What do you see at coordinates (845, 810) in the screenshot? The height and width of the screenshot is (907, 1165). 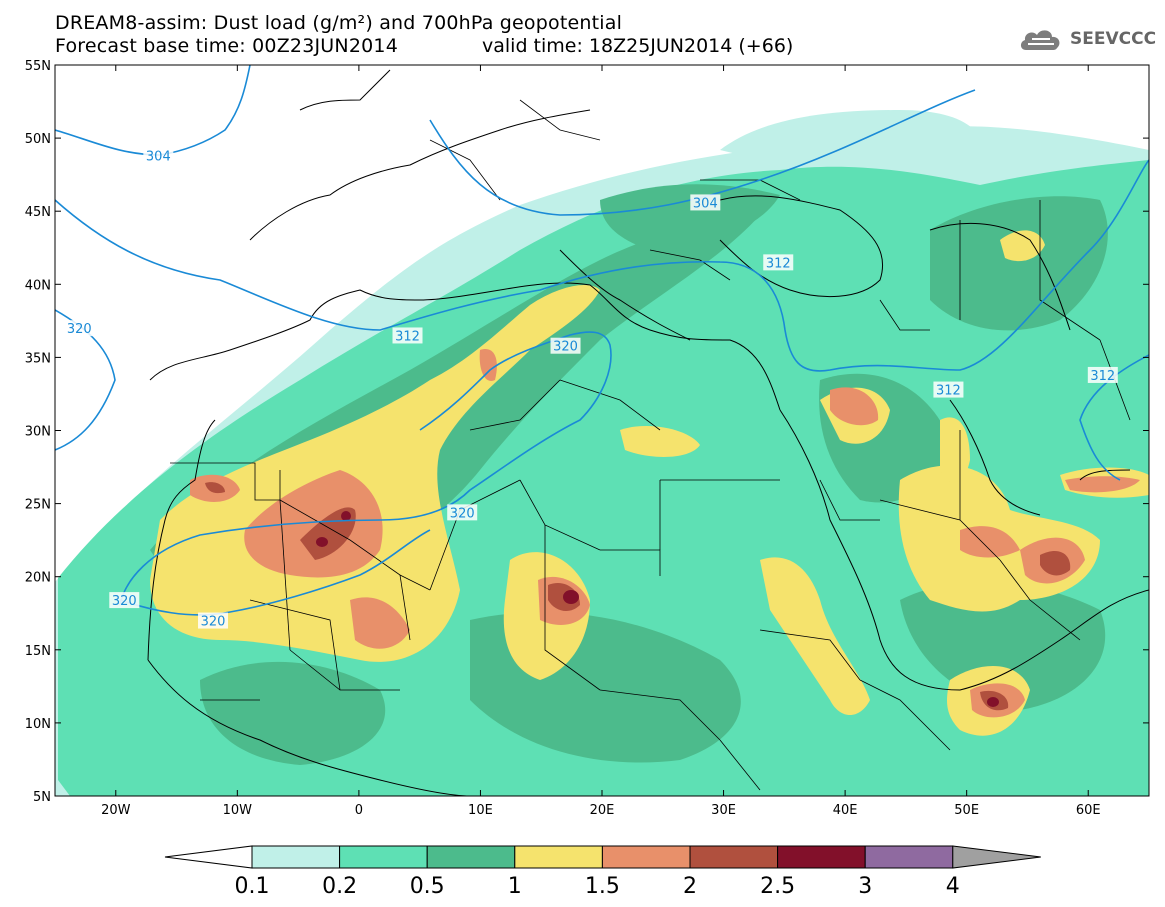 I see `lon-label: 40E` at bounding box center [845, 810].